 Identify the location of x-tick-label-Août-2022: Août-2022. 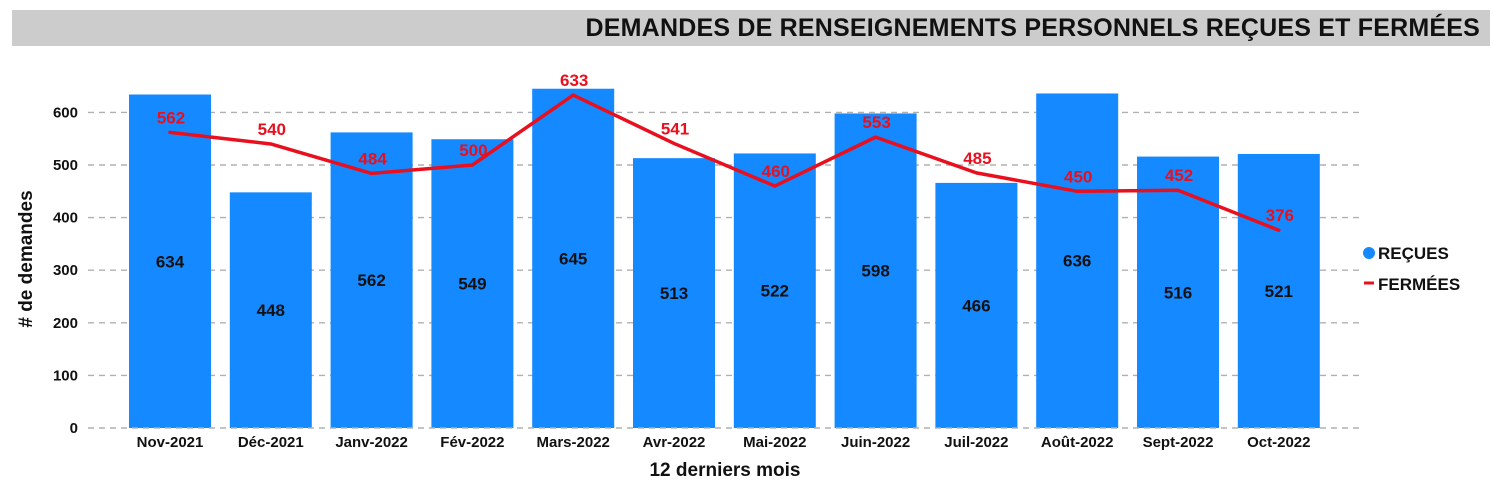
(1077, 442).